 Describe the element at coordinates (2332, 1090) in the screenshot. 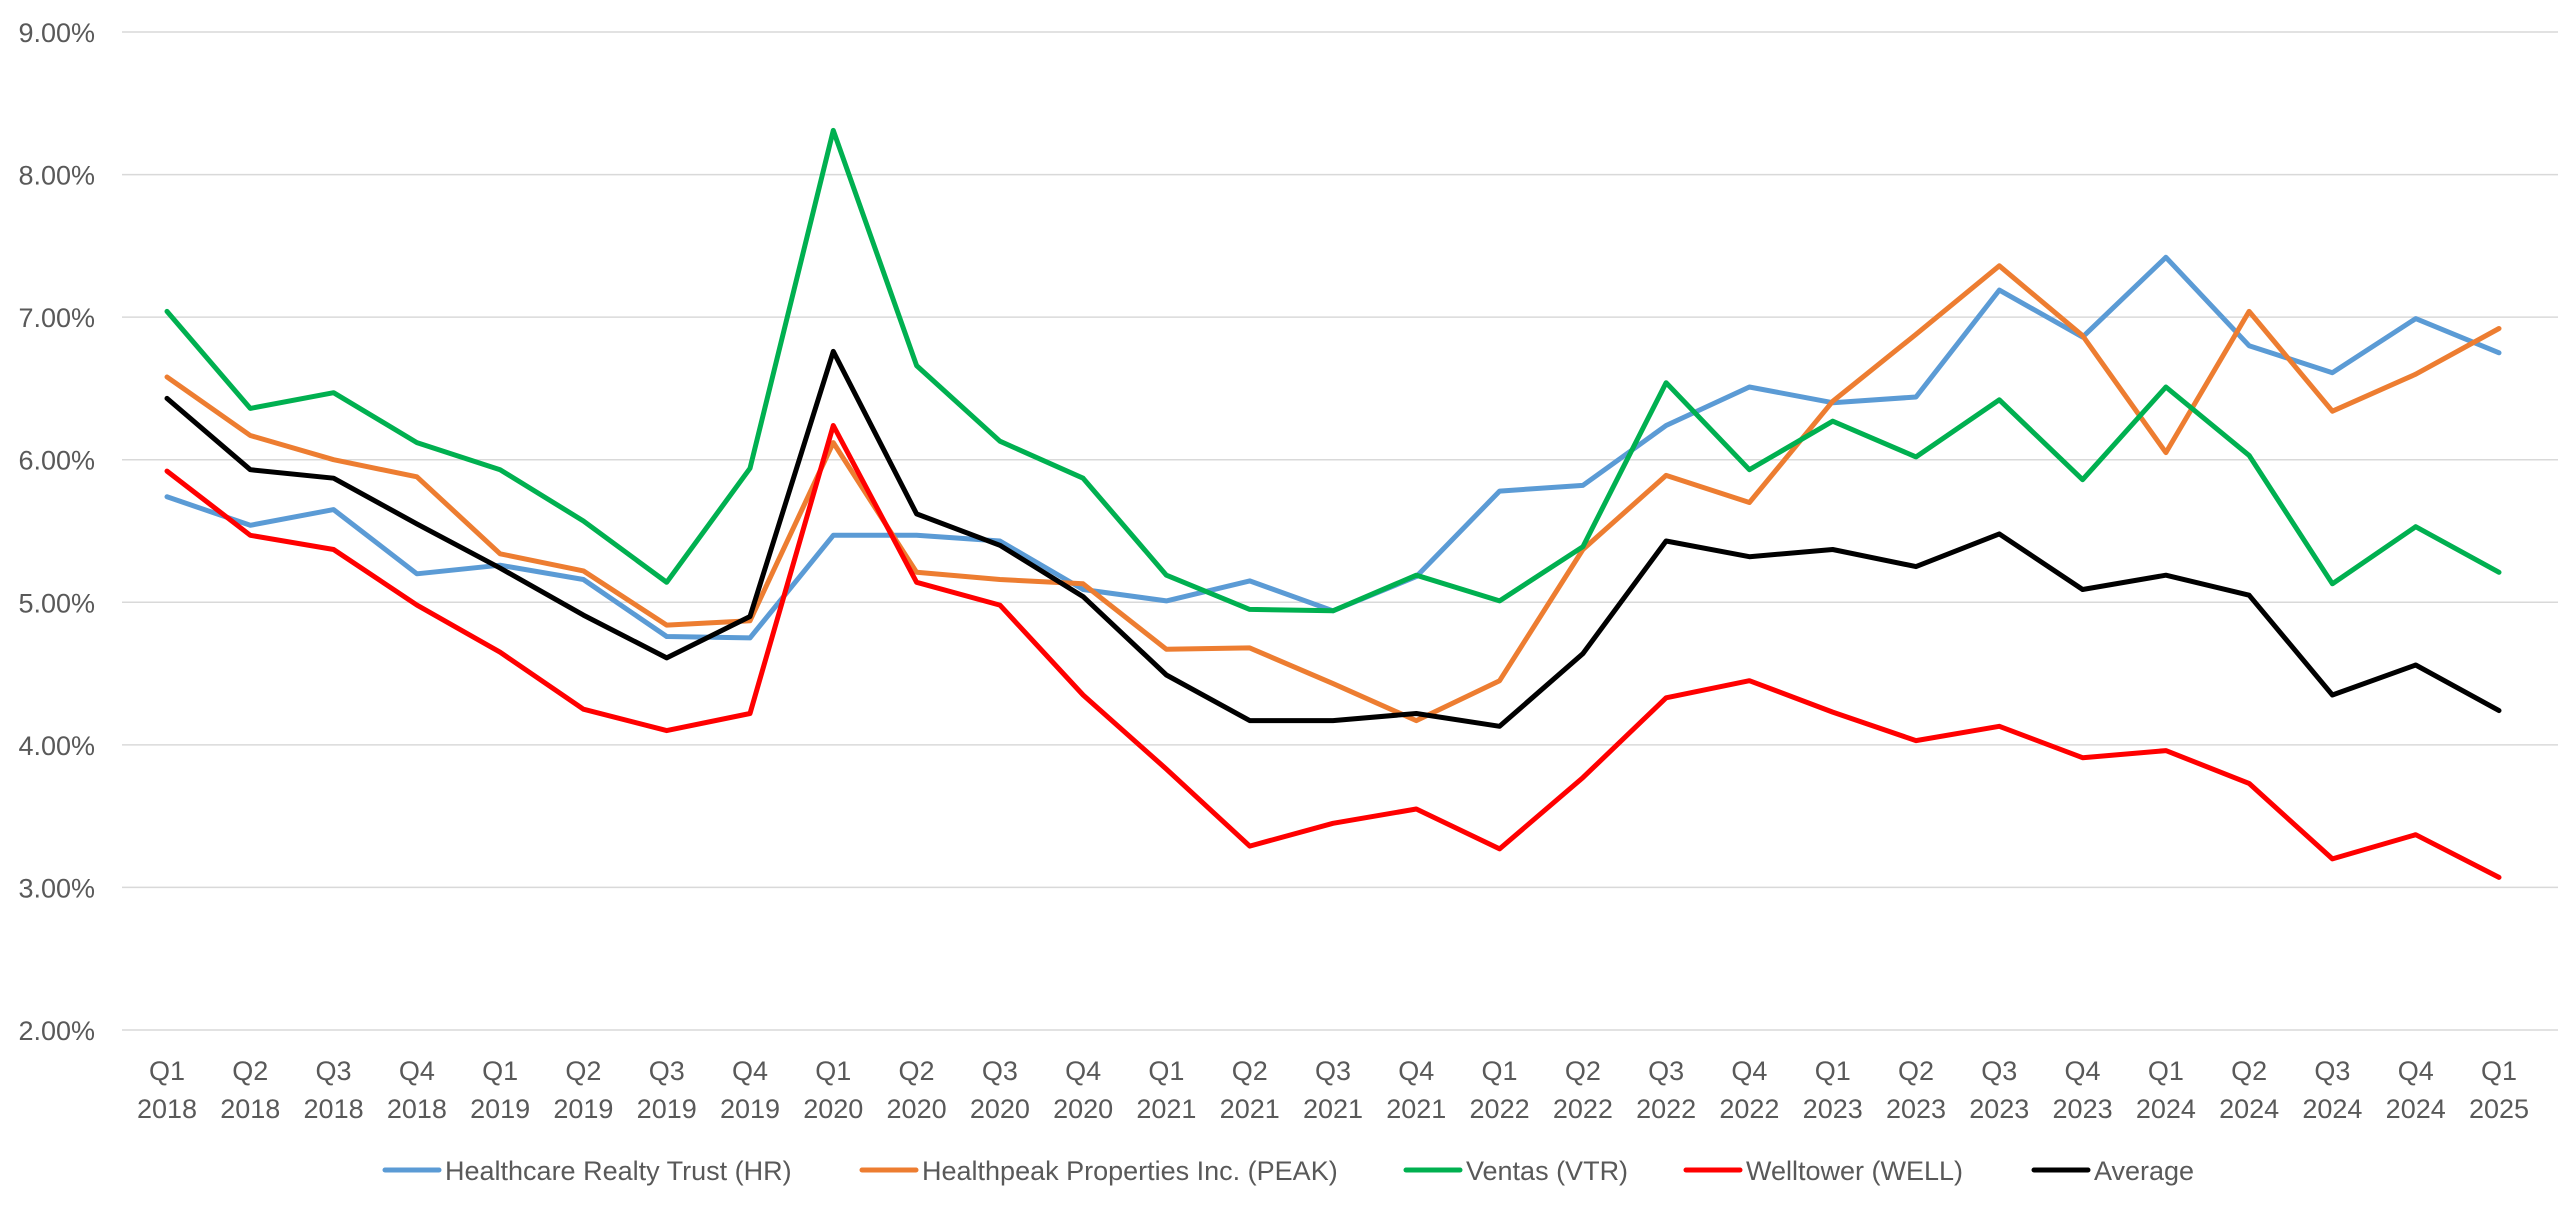

I see `x-tick-label: Q3 2024` at that location.